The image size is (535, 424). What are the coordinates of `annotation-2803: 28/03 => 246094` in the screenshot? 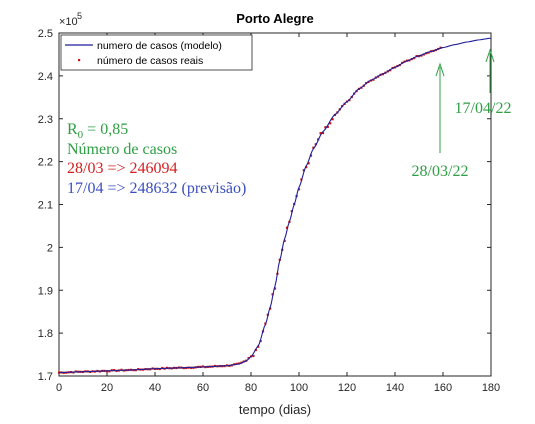 It's located at (122, 168).